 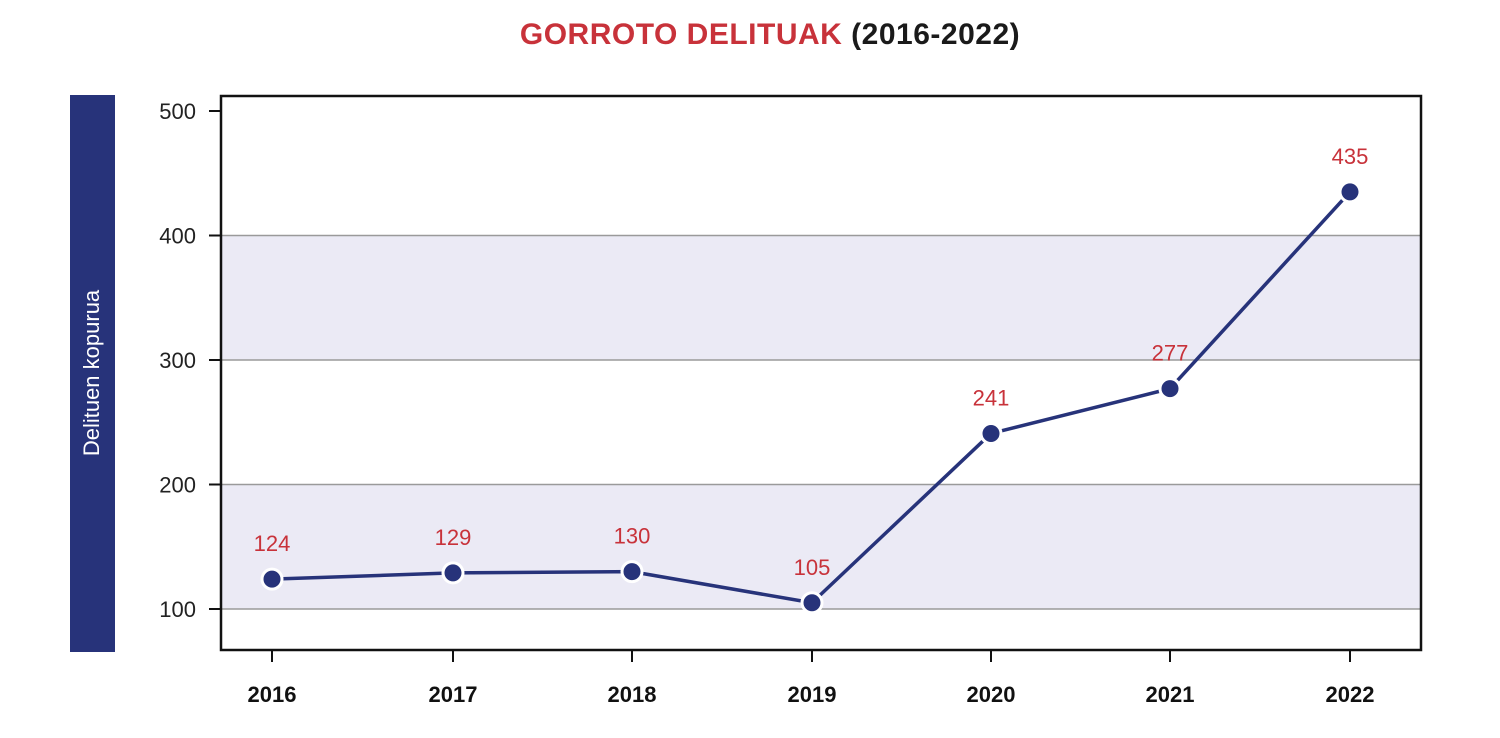 What do you see at coordinates (272, 694) in the screenshot?
I see `x-tick-label: 2016` at bounding box center [272, 694].